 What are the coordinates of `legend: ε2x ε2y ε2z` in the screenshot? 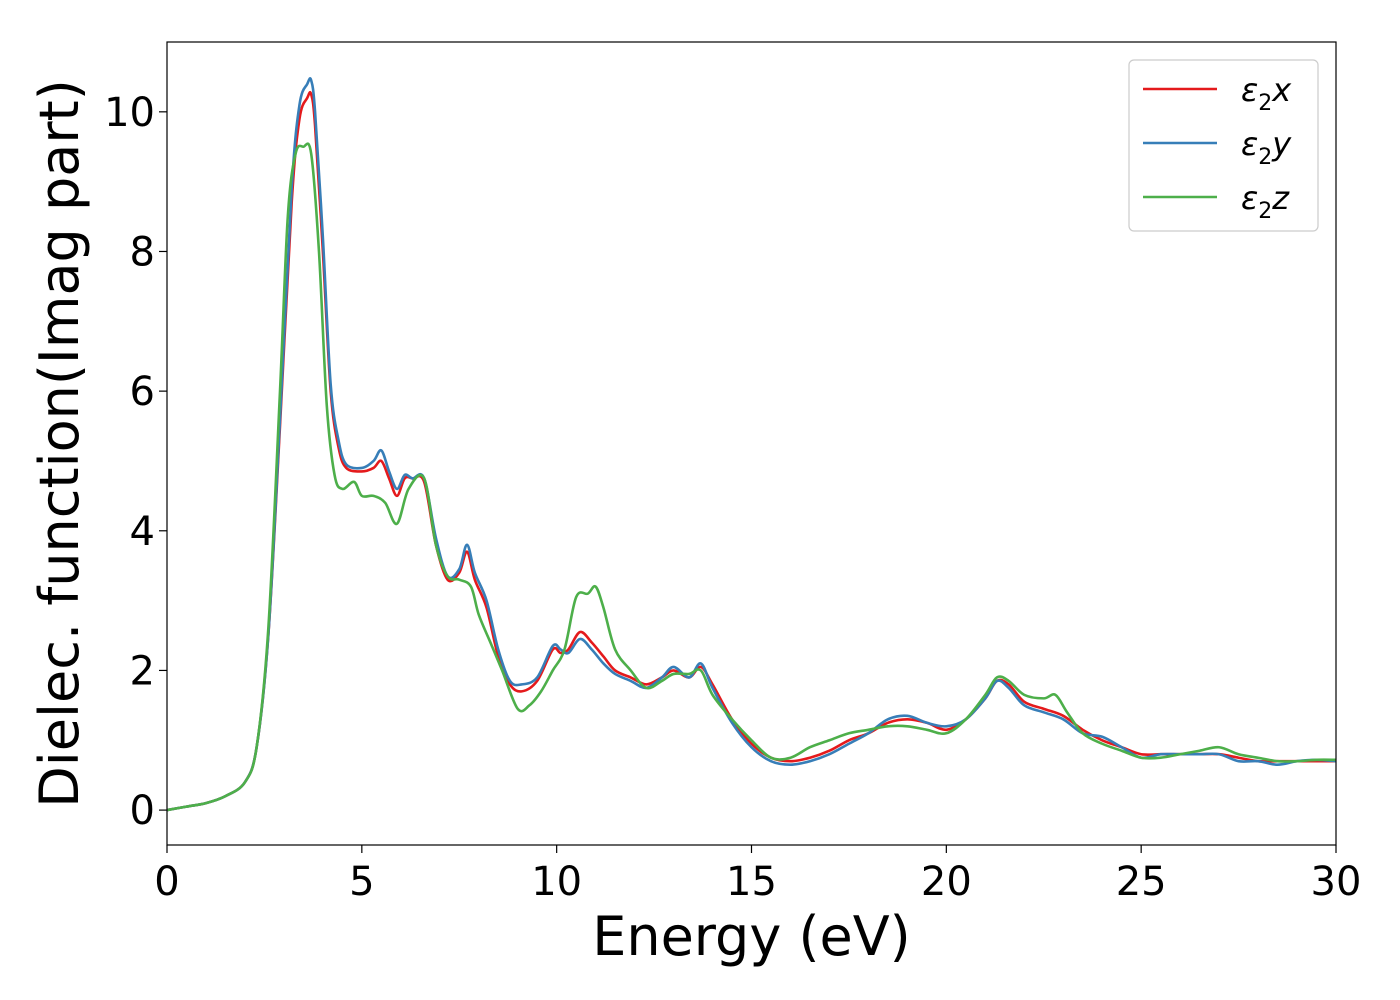 It's located at (1223, 145).